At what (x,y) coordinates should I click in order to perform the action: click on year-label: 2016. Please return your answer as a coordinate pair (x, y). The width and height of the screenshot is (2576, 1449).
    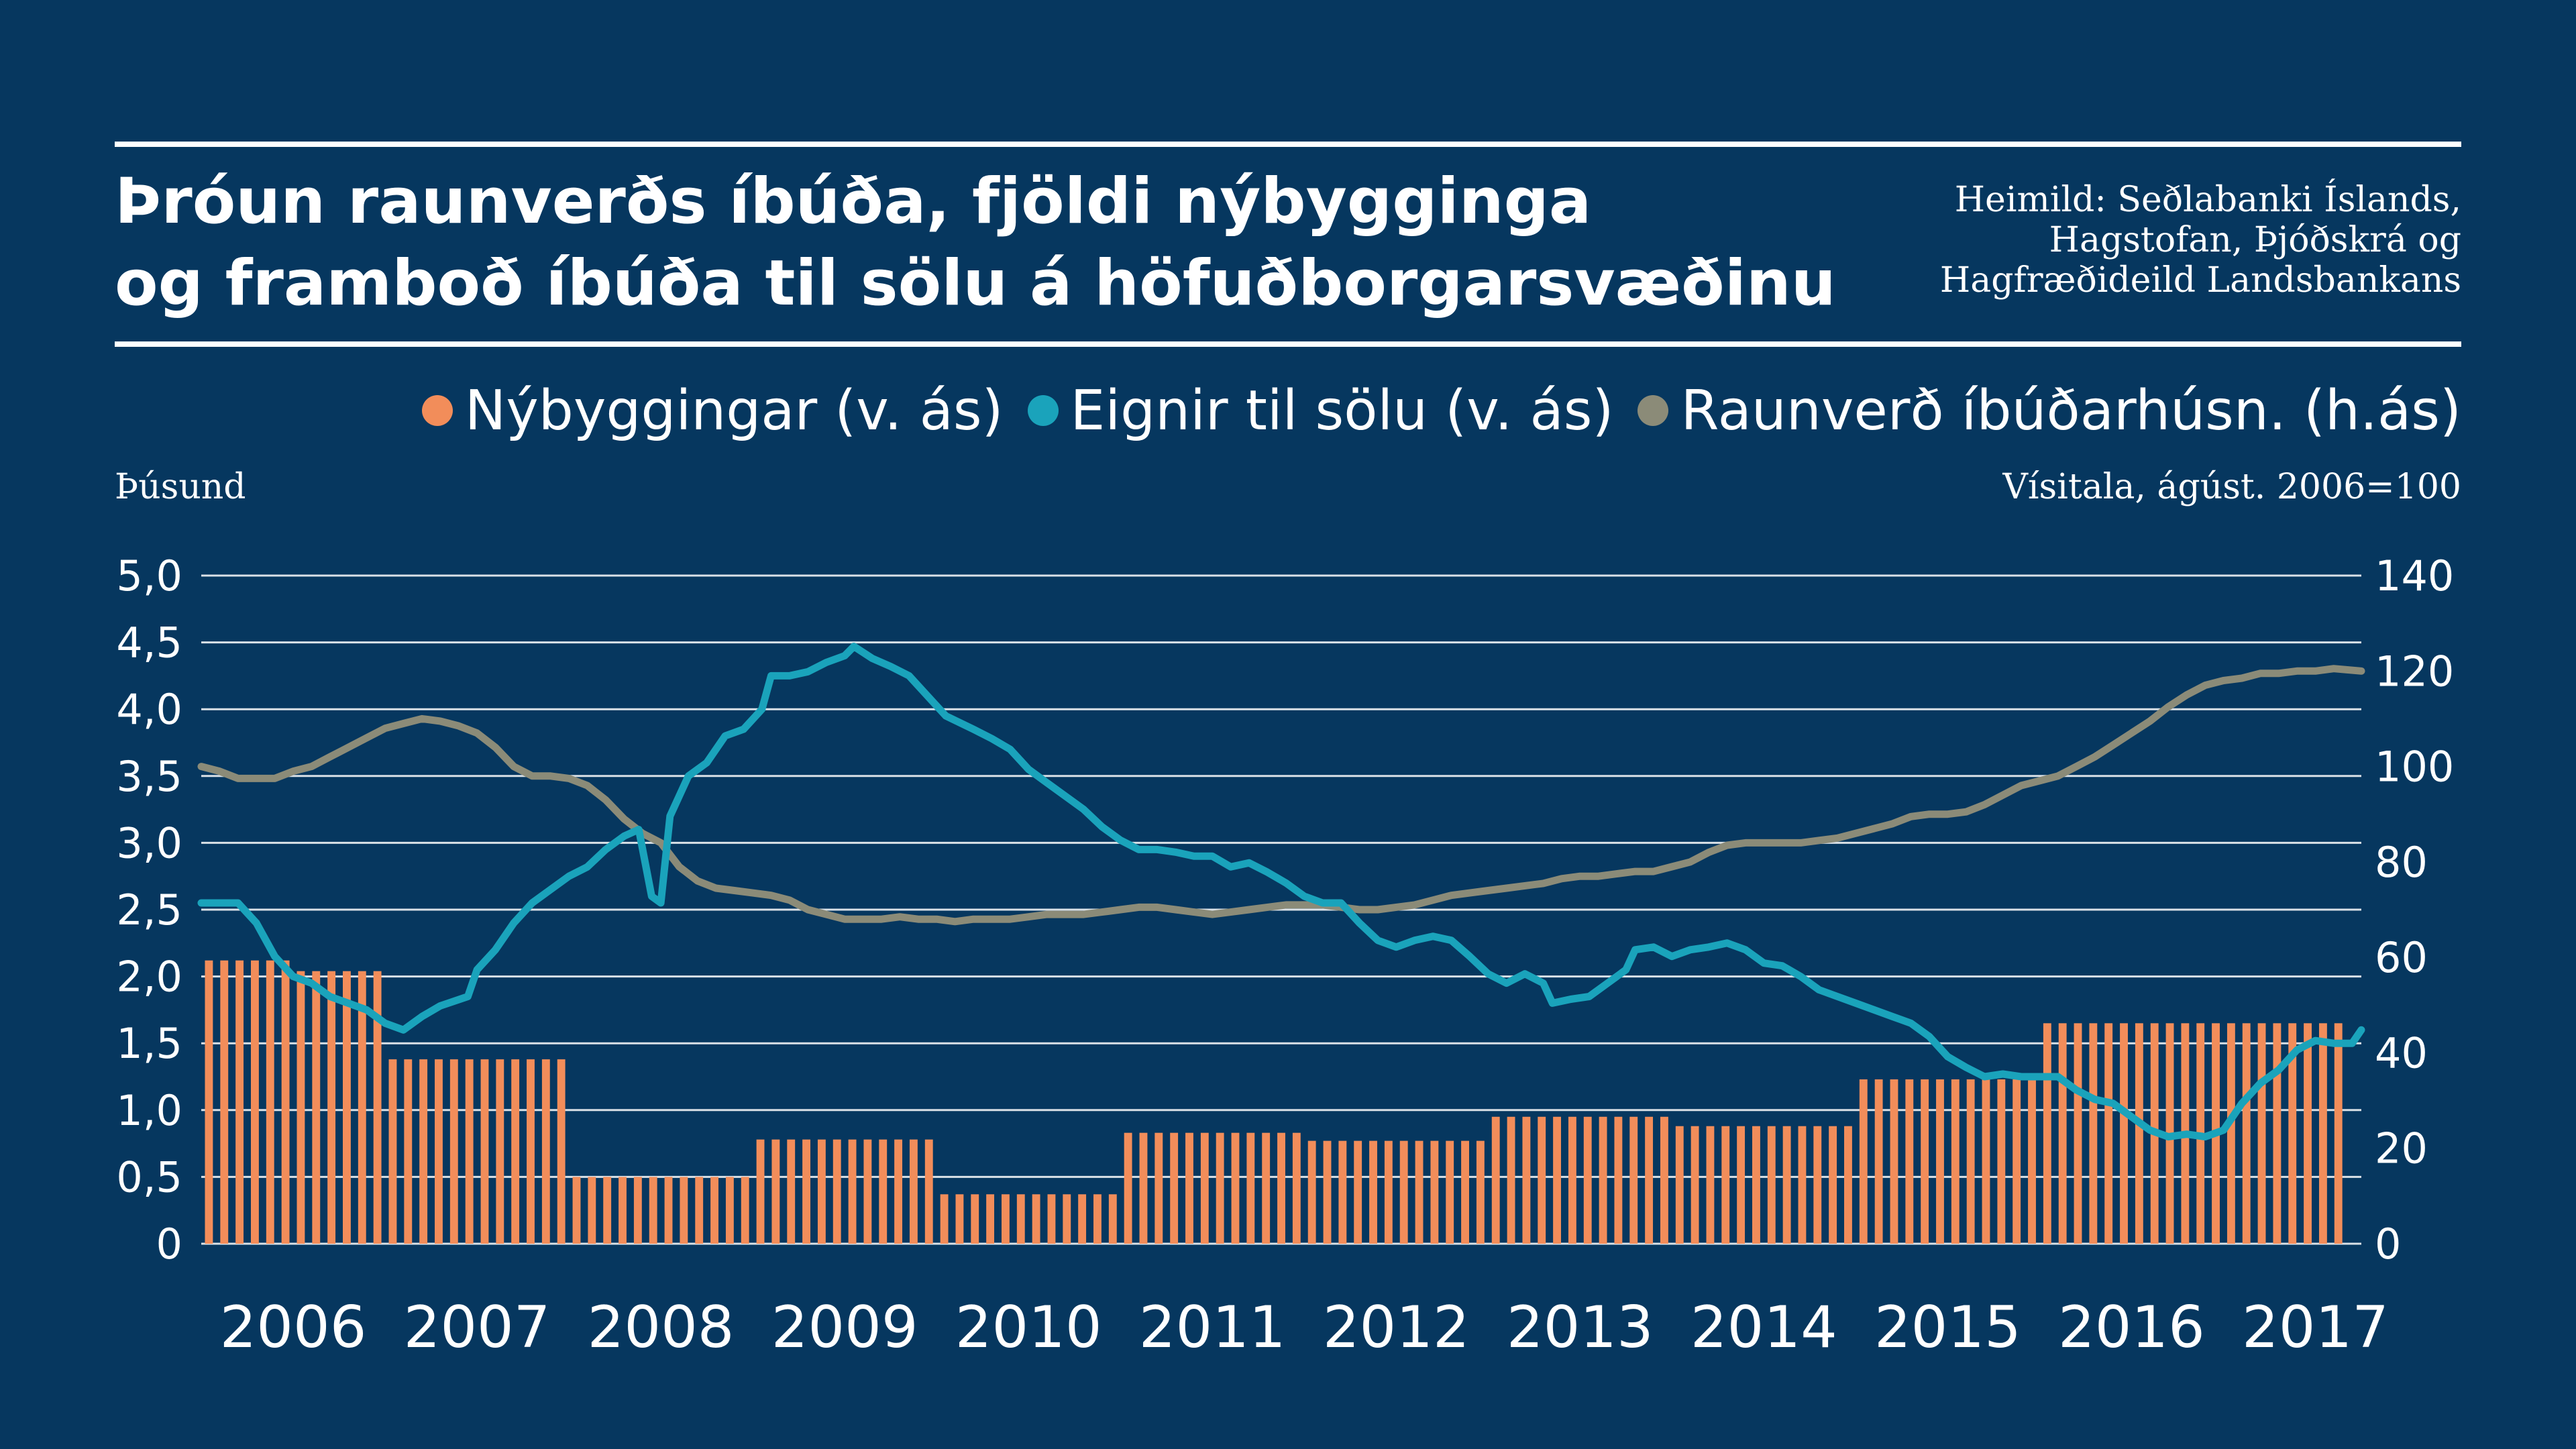
    Looking at the image, I should click on (2131, 1327).